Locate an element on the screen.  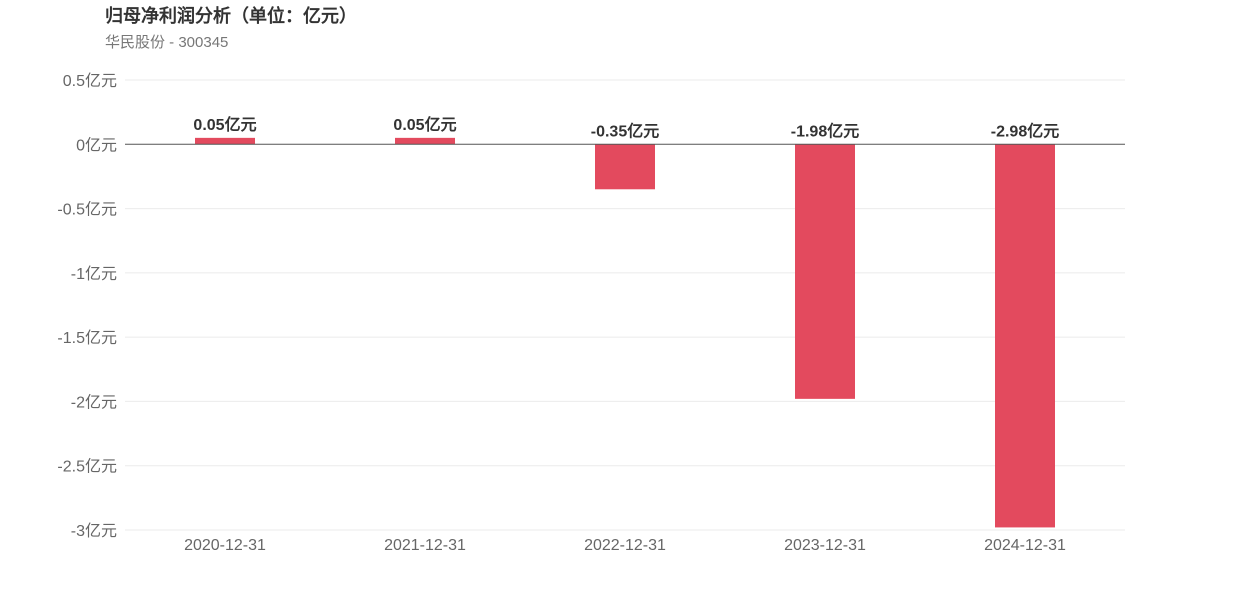
data-label: -2.98亿元 is located at coordinates (1025, 130).